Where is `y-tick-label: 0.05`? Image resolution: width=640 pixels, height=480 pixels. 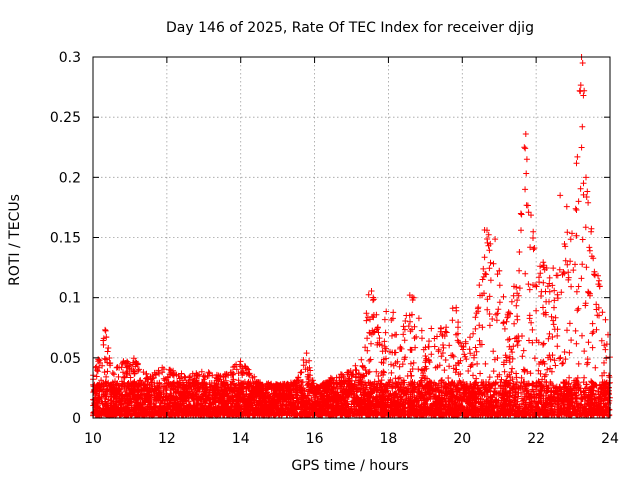 y-tick-label: 0.05 is located at coordinates (65, 359).